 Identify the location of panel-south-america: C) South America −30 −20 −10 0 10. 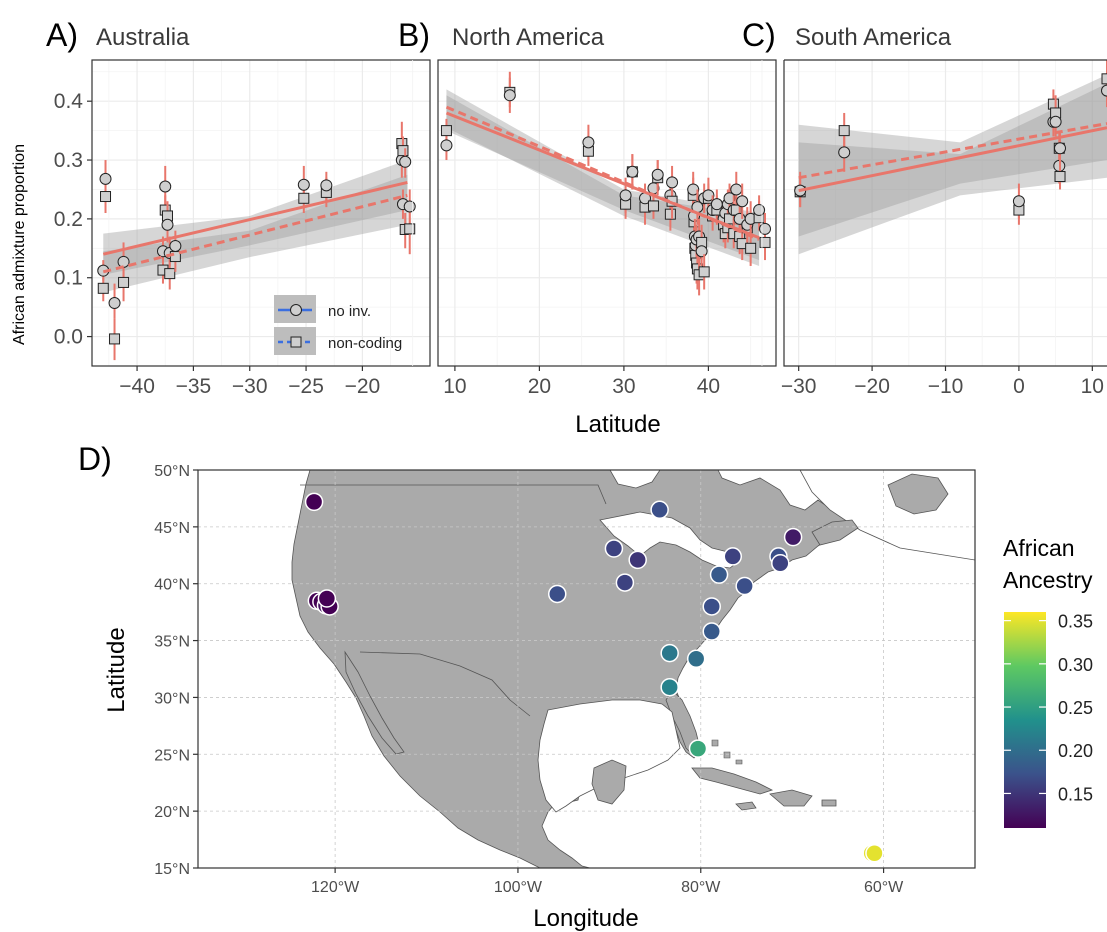
(924, 207).